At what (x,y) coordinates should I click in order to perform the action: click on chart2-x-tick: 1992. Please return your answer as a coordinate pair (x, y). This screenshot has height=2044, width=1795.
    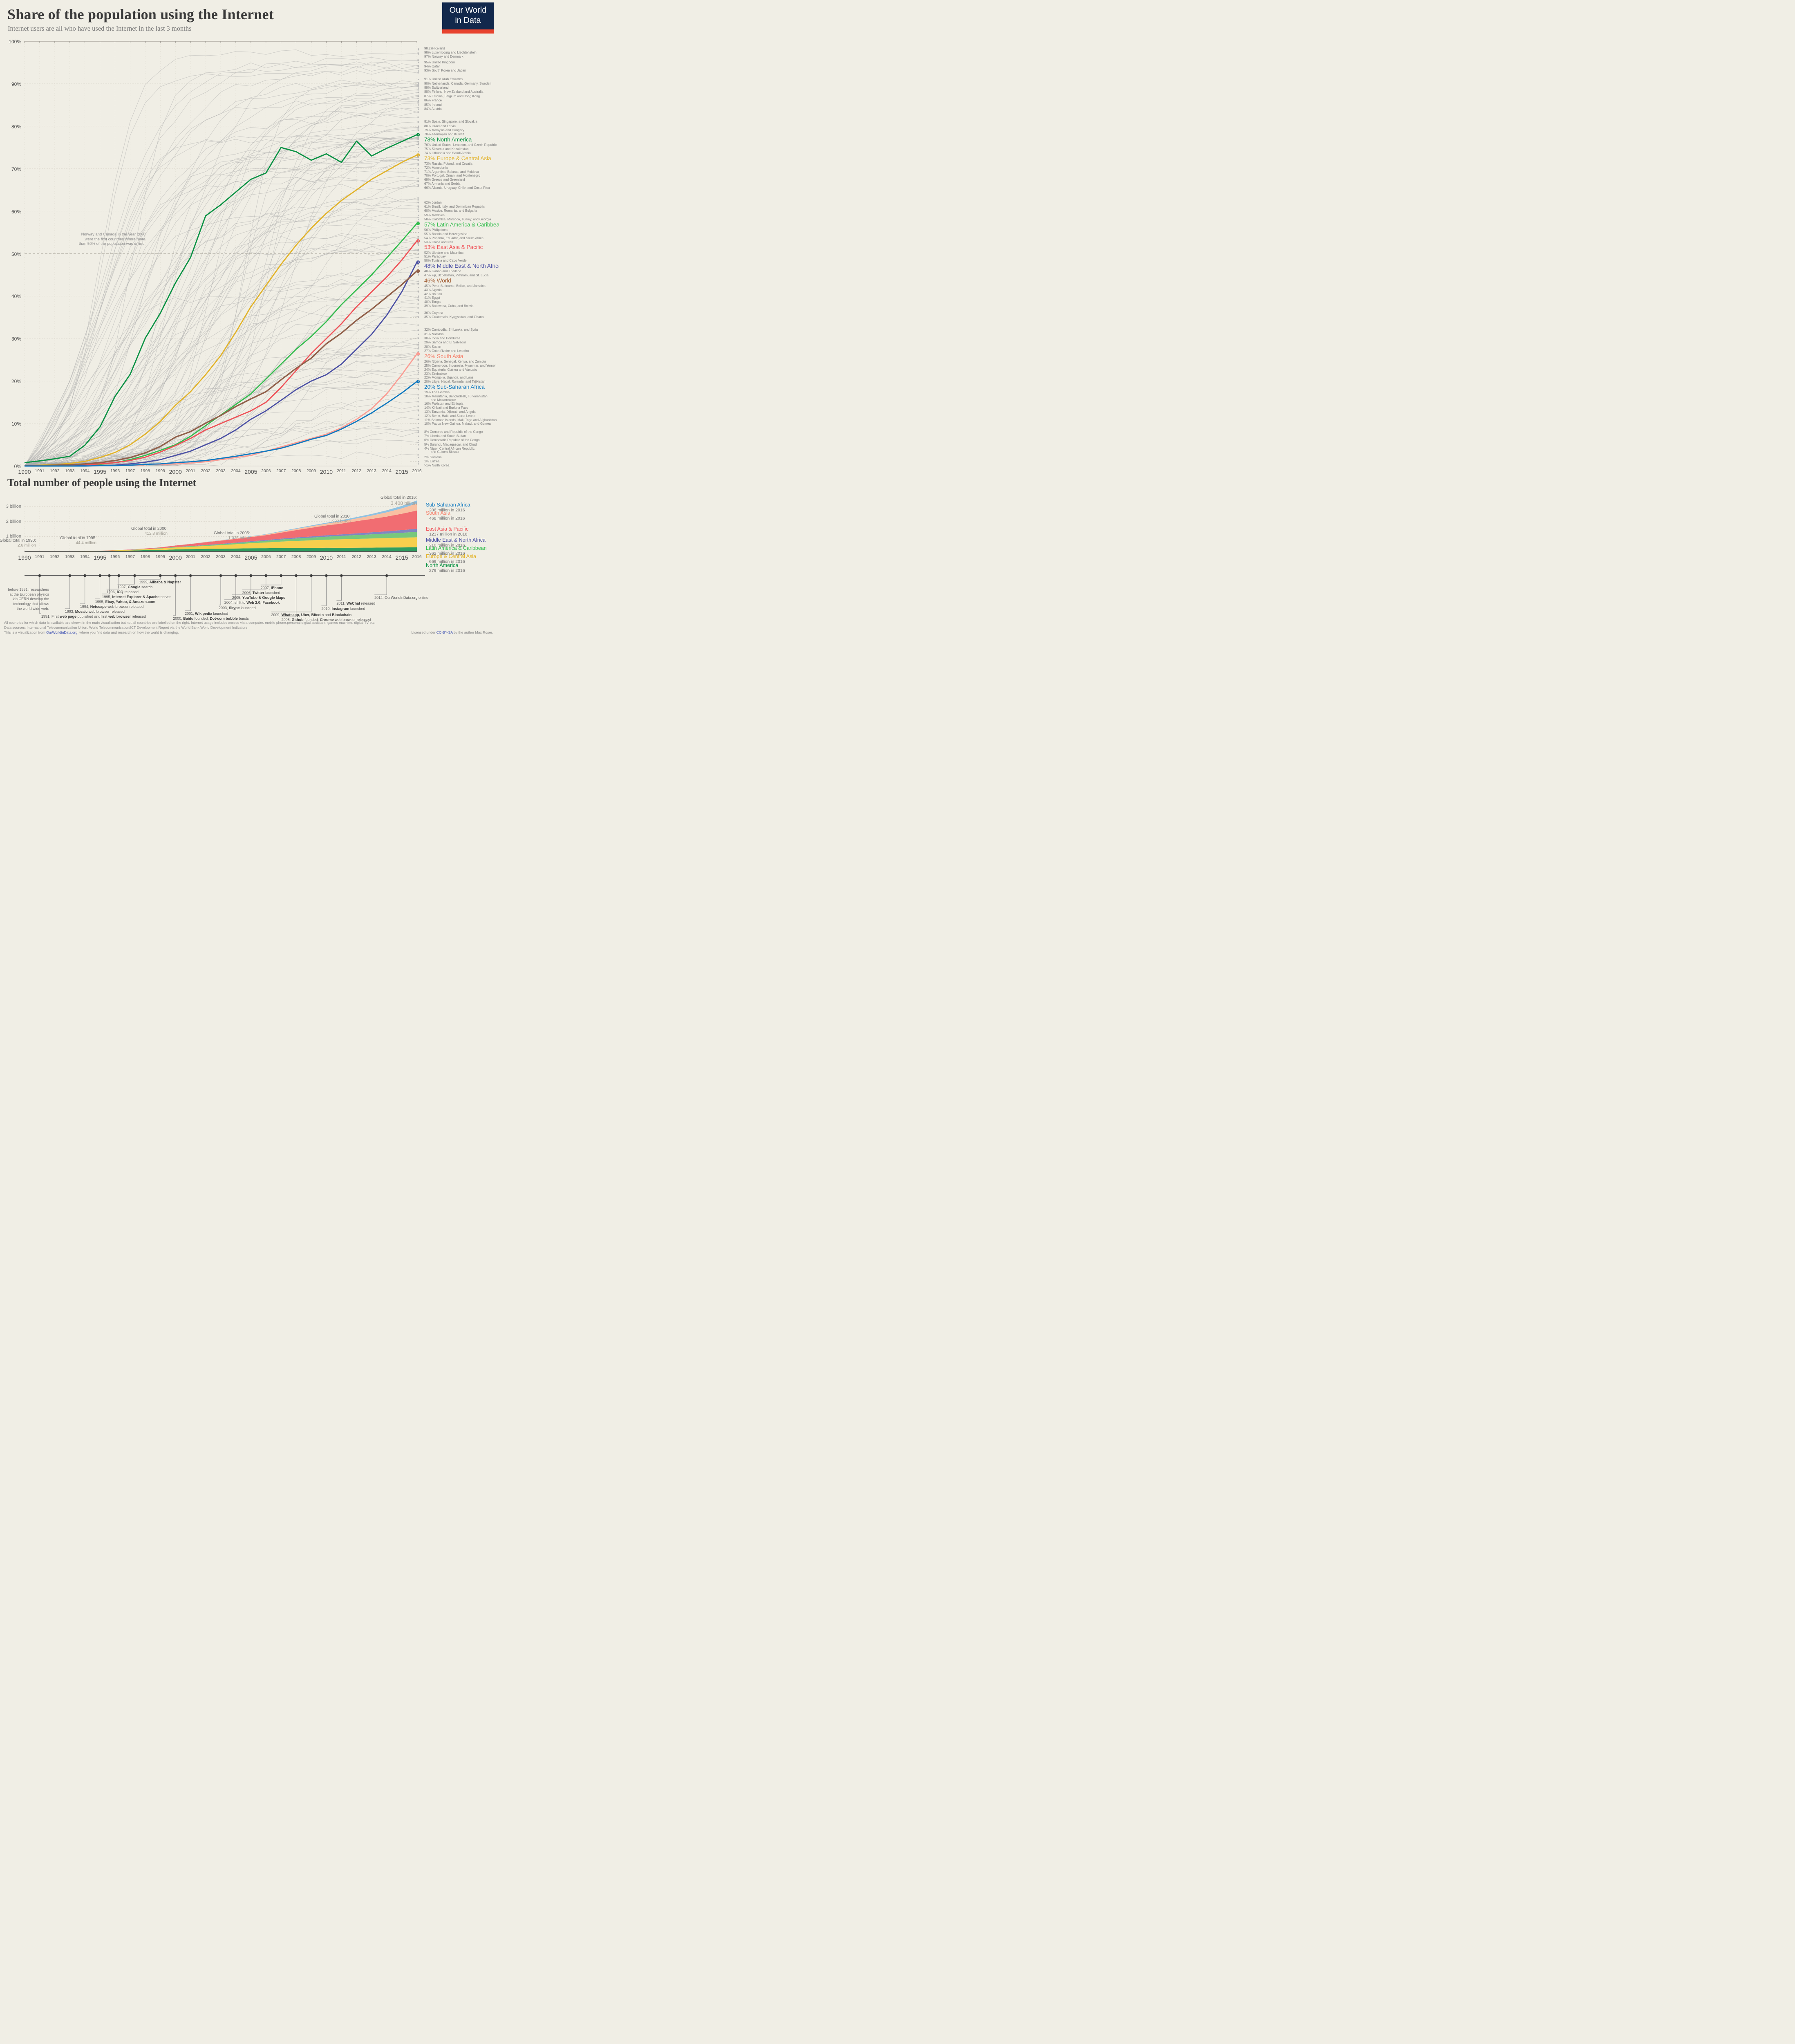
    Looking at the image, I should click on (55, 557).